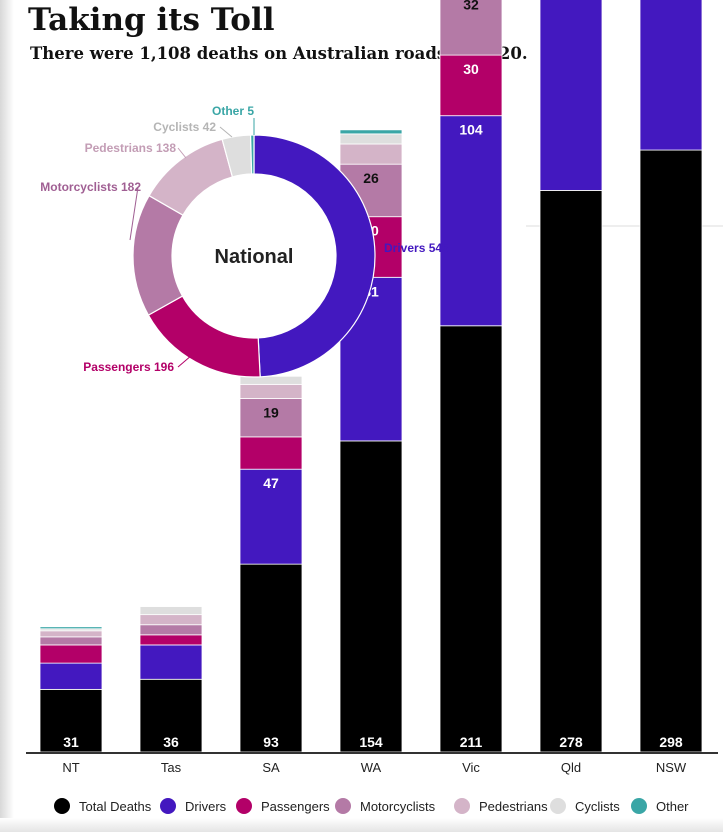 The height and width of the screenshot is (832, 723). I want to click on bar-sa-passengers, so click(271, 453).